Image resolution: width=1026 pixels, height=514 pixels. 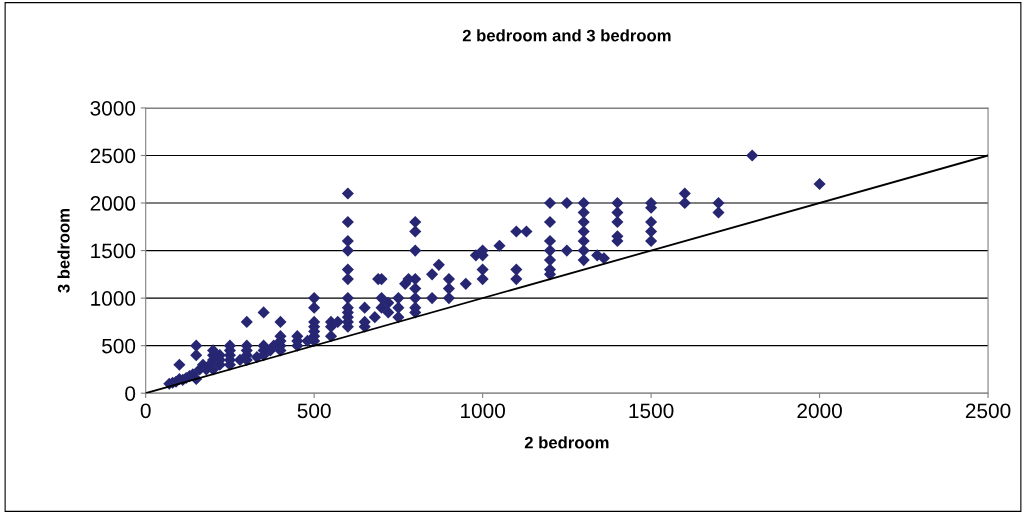 I want to click on x-tick-label: 1500, so click(x=651, y=411).